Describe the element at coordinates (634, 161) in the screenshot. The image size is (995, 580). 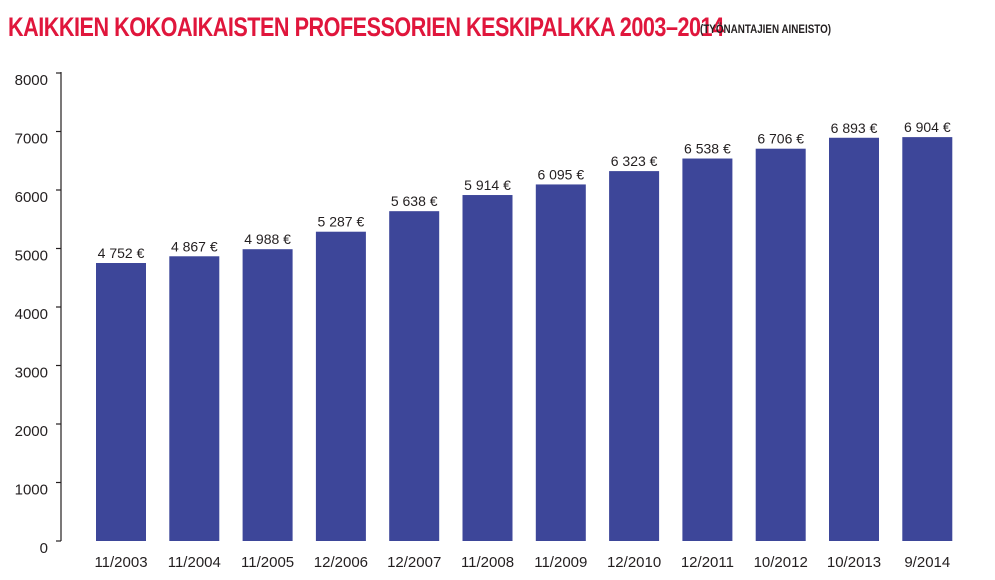
I see `bar-value-label: 6 323 €` at that location.